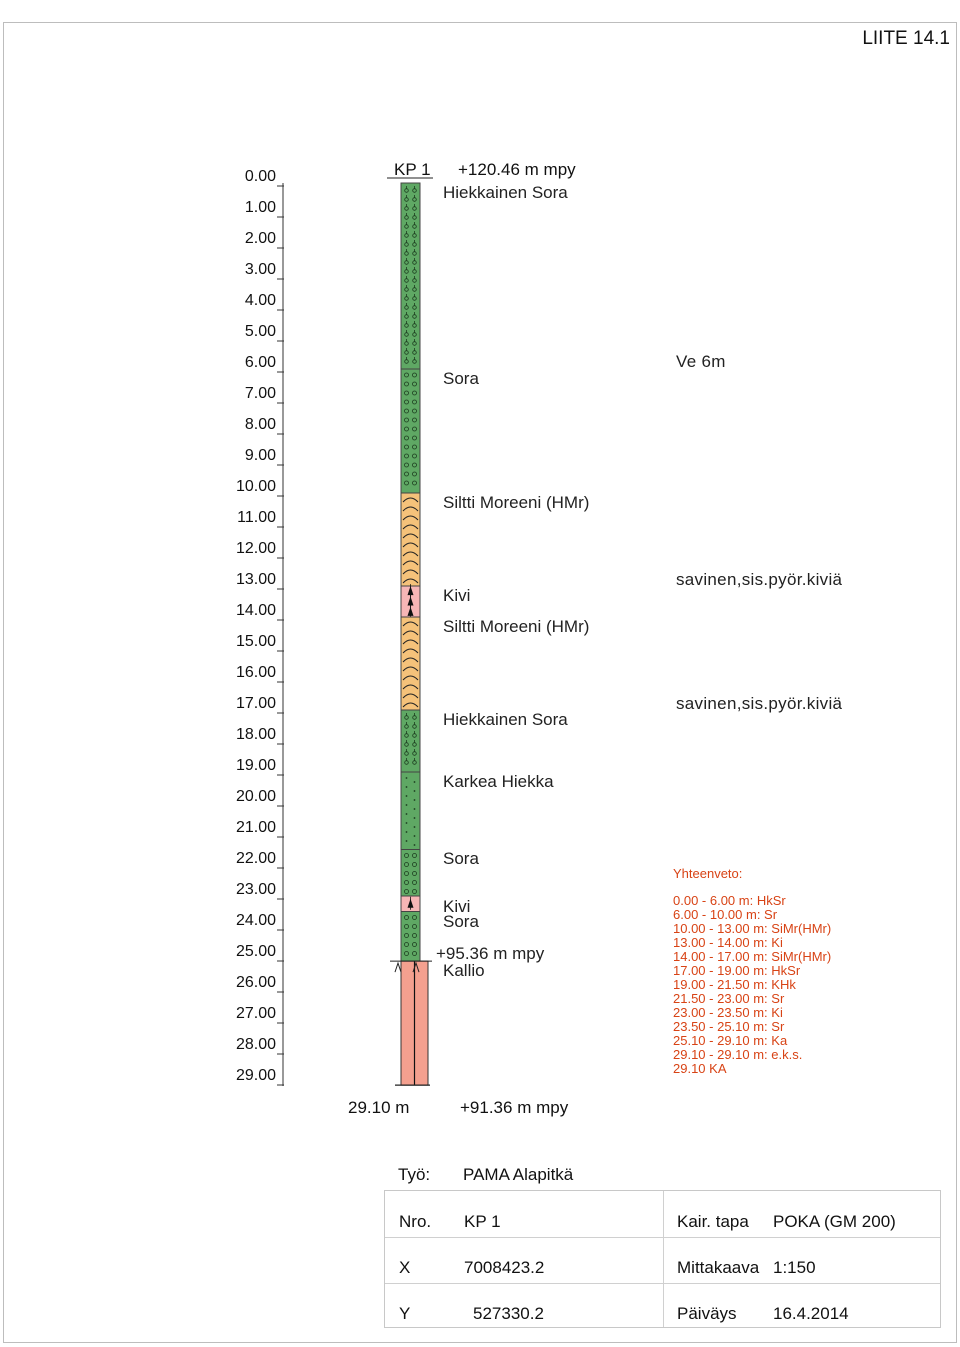 The width and height of the screenshot is (960, 1347). What do you see at coordinates (255, 486) in the screenshot?
I see `depth-tick-label: 10.00` at bounding box center [255, 486].